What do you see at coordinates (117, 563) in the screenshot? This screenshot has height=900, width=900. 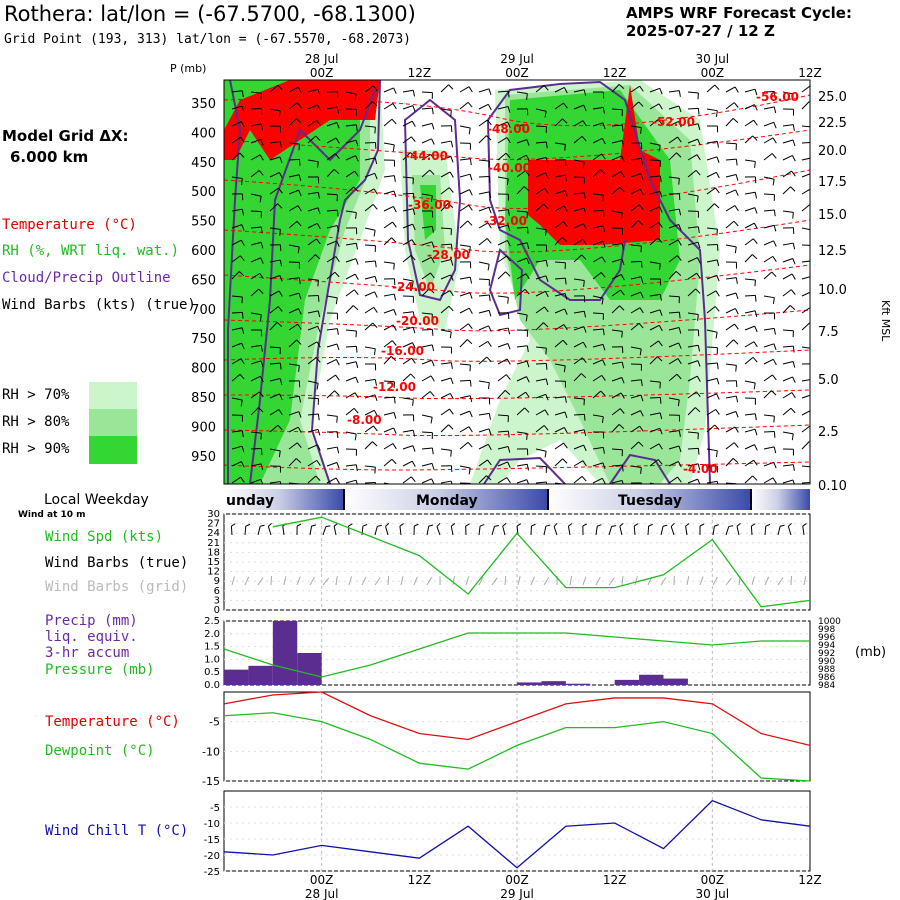 I see `wind-barbs-true-label: Wind Barbs (true)` at bounding box center [117, 563].